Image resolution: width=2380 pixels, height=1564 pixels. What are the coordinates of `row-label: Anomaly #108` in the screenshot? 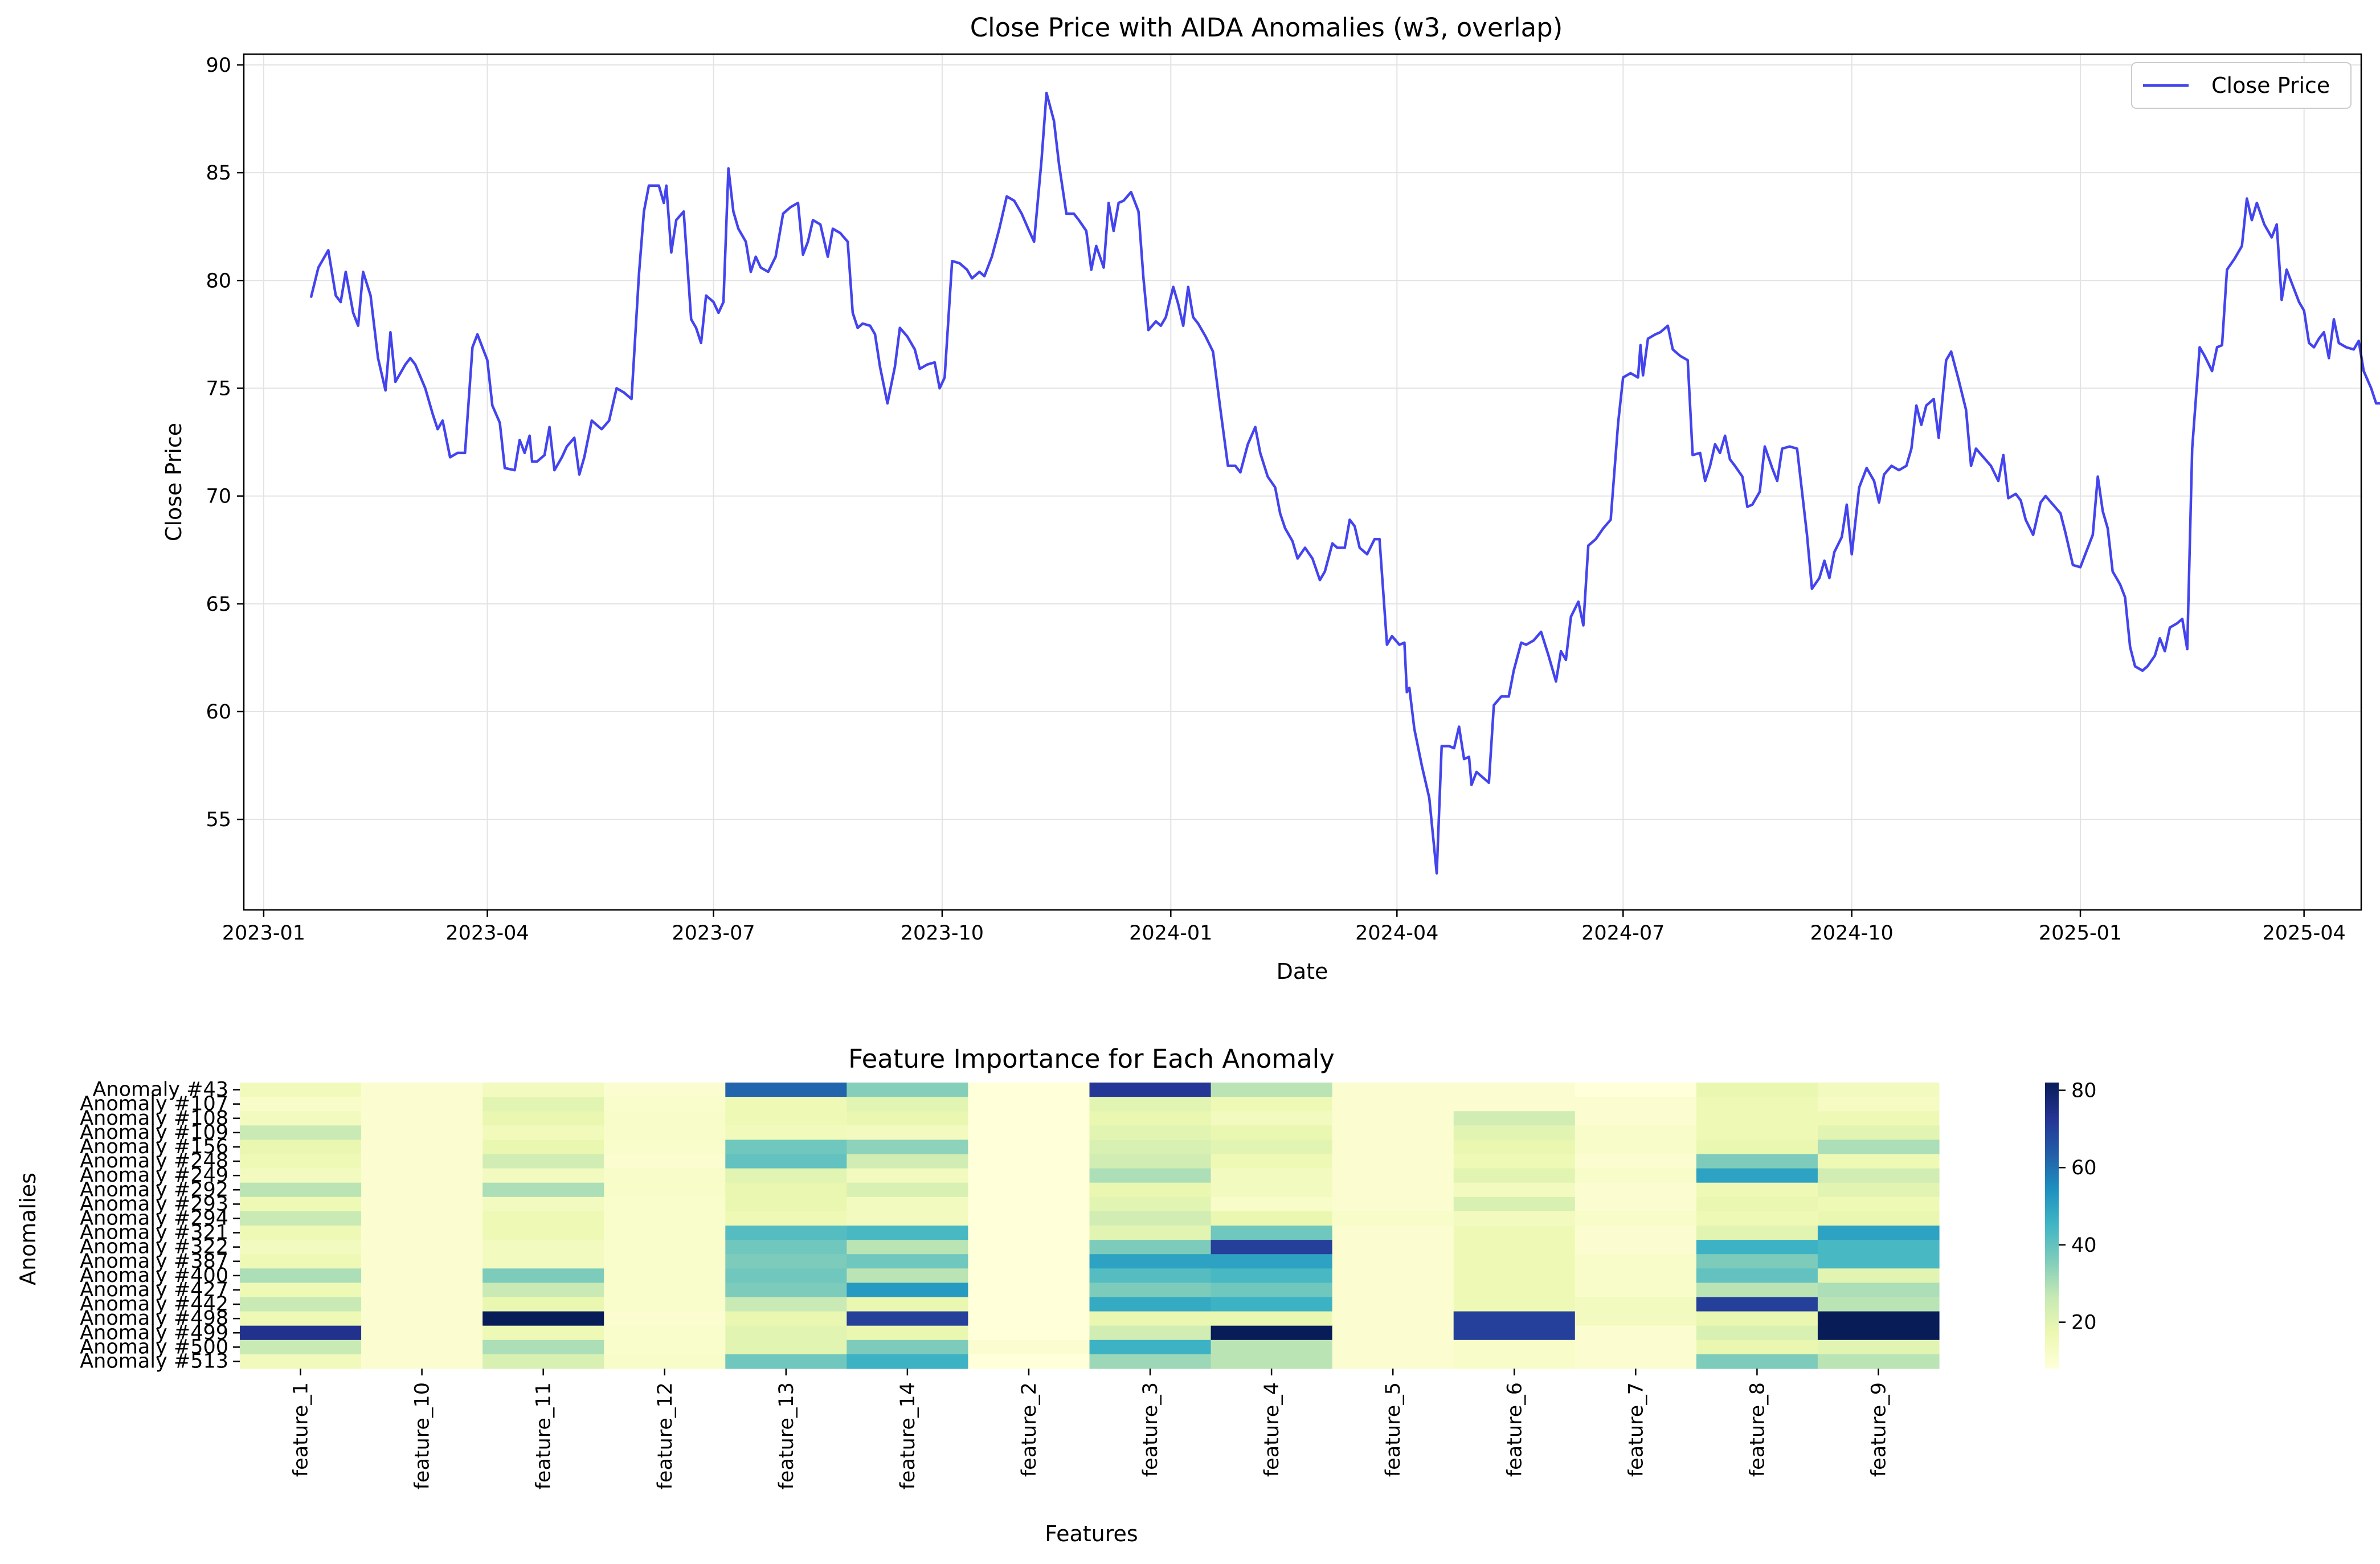 It's located at (154, 1118).